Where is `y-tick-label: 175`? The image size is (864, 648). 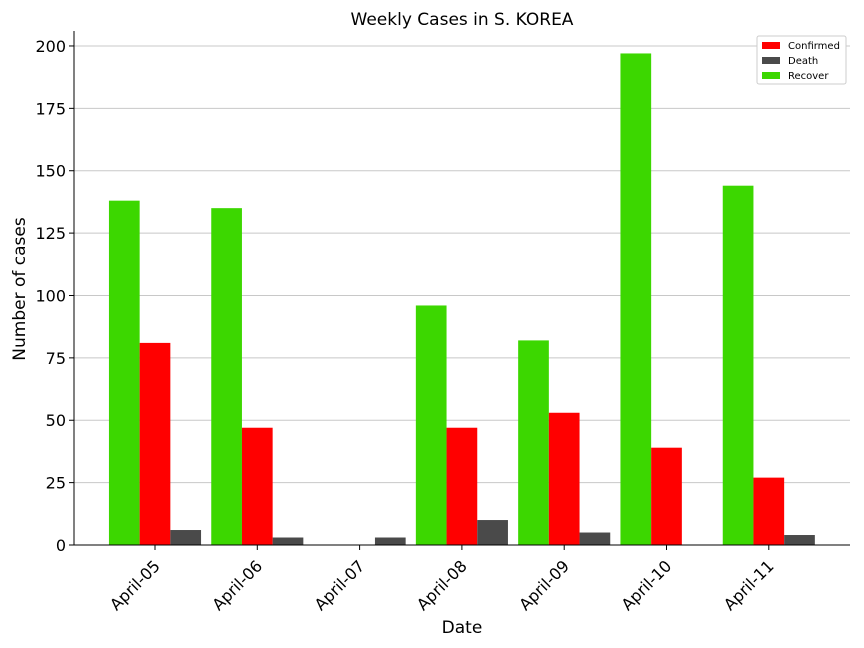 y-tick-label: 175 is located at coordinates (50, 108).